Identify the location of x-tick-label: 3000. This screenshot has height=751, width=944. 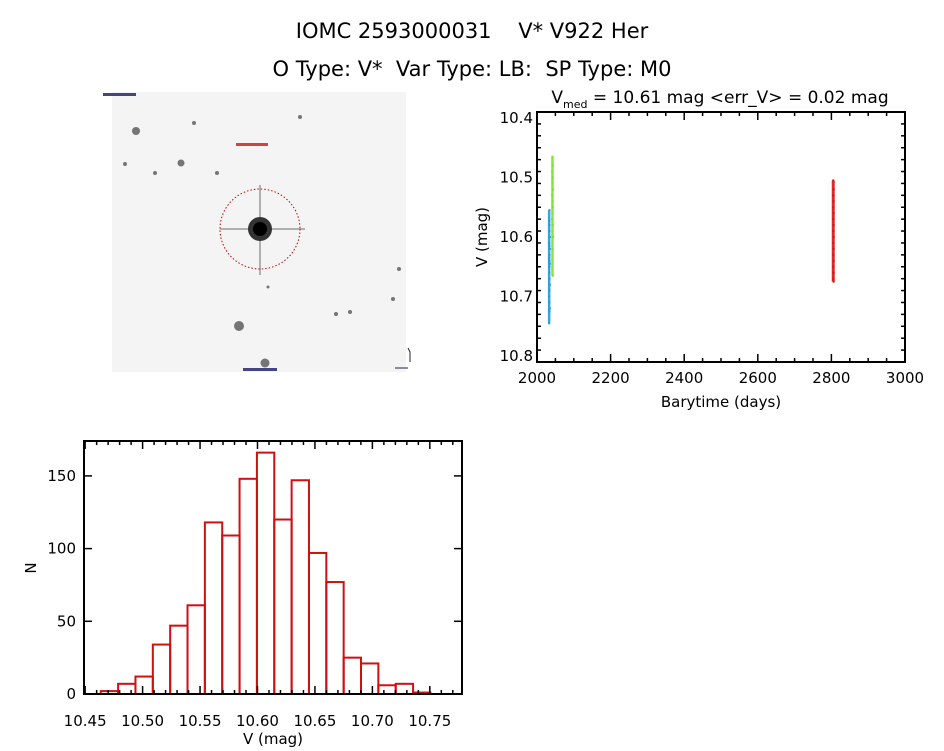
(905, 378).